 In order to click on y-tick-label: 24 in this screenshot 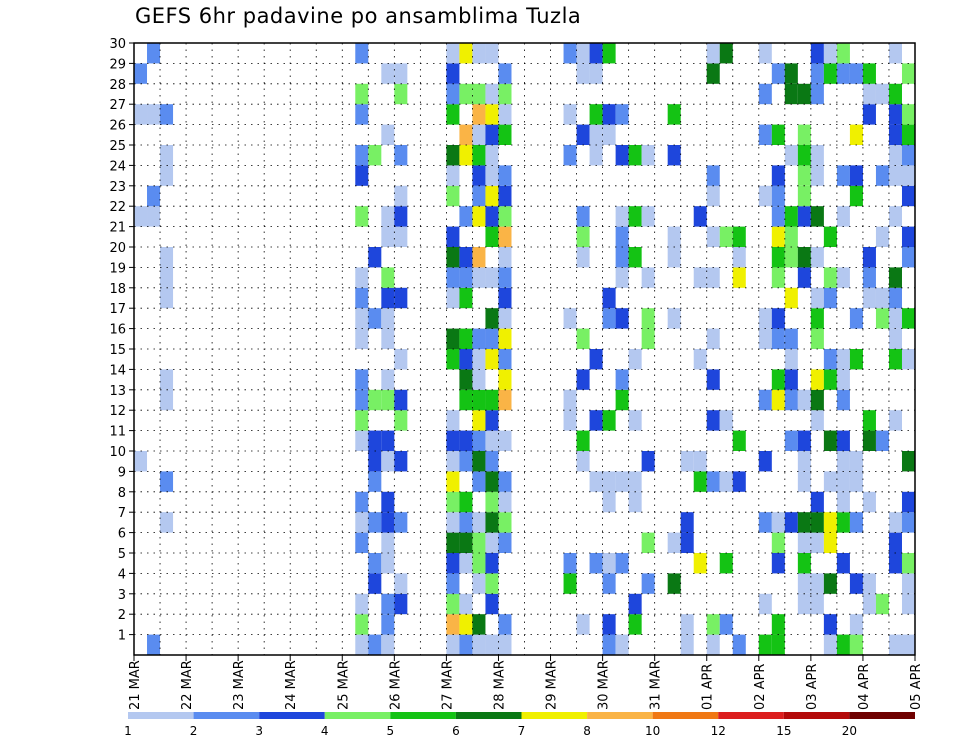, I will do `click(117, 166)`.